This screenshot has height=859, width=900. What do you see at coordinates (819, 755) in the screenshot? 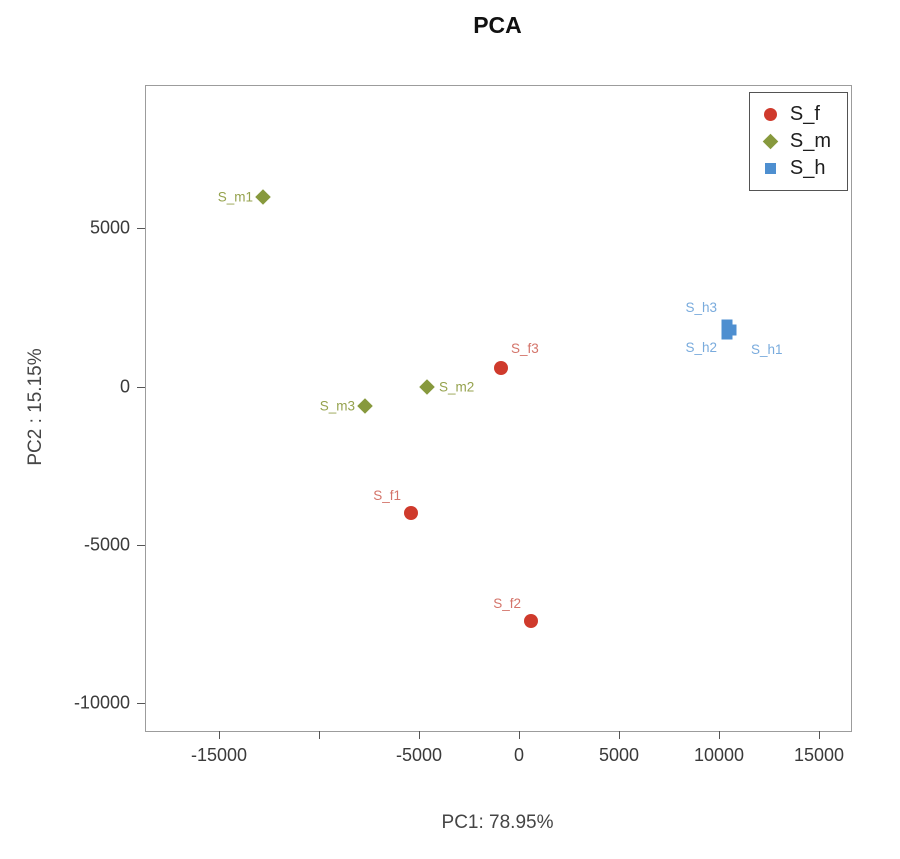
I see `x-axis-tick-label: 15000` at bounding box center [819, 755].